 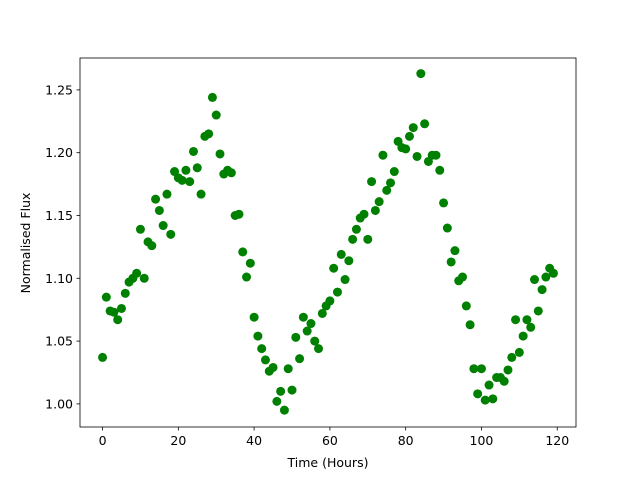 I want to click on x-tick-label: 100, so click(x=482, y=440).